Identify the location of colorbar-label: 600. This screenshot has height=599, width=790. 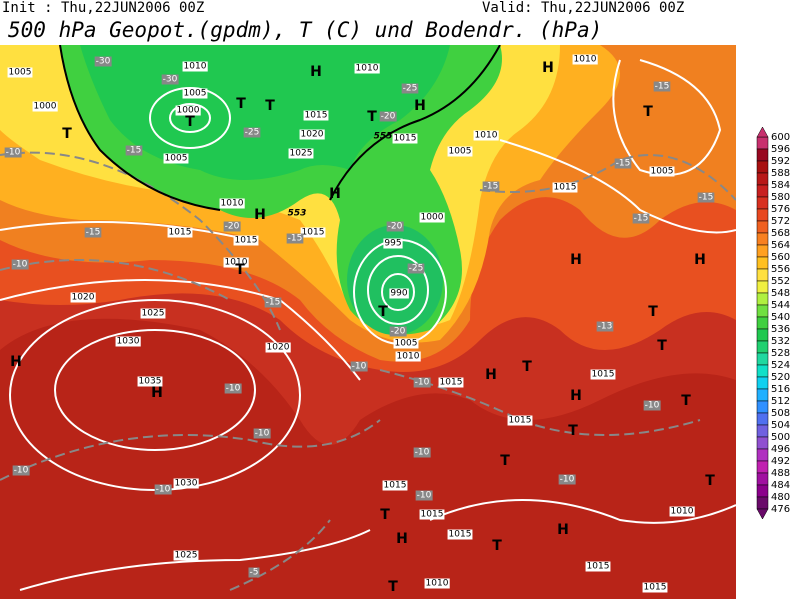
(780, 137).